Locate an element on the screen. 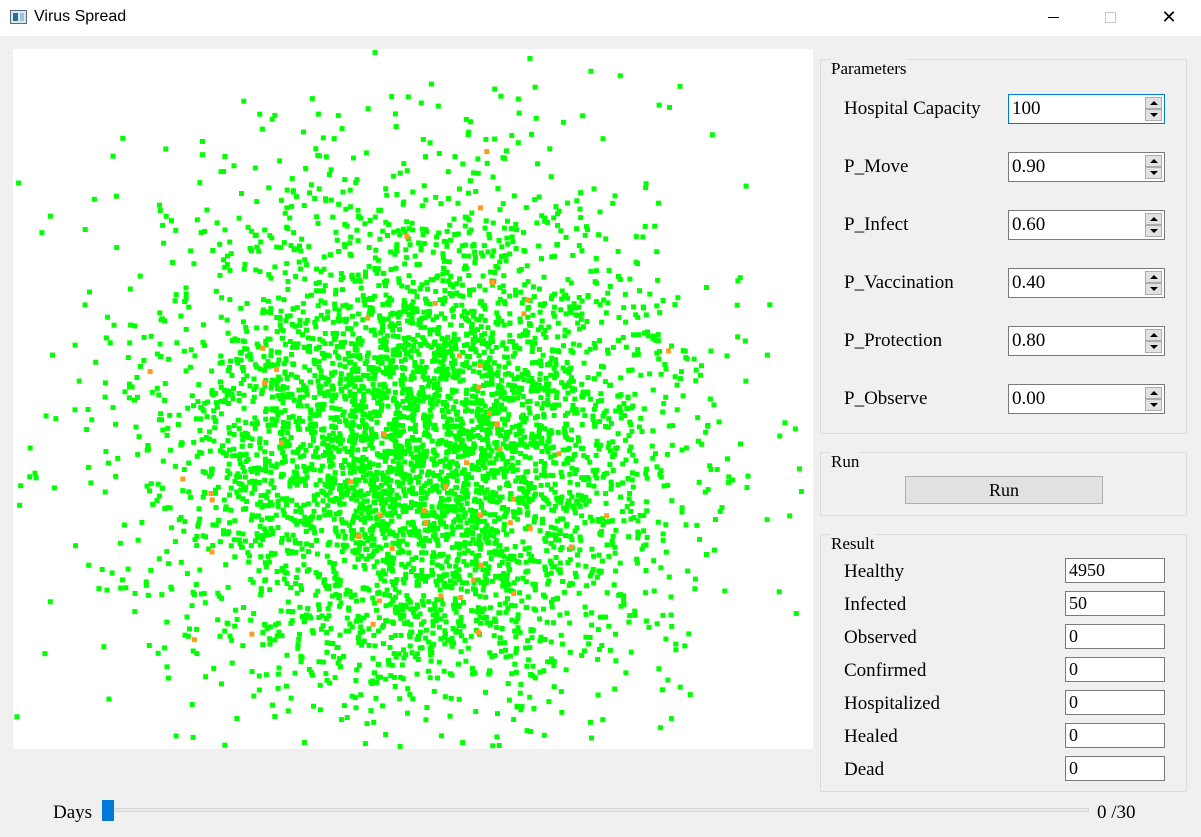 This screenshot has width=1201, height=837. minimize-button is located at coordinates (1053, 17).